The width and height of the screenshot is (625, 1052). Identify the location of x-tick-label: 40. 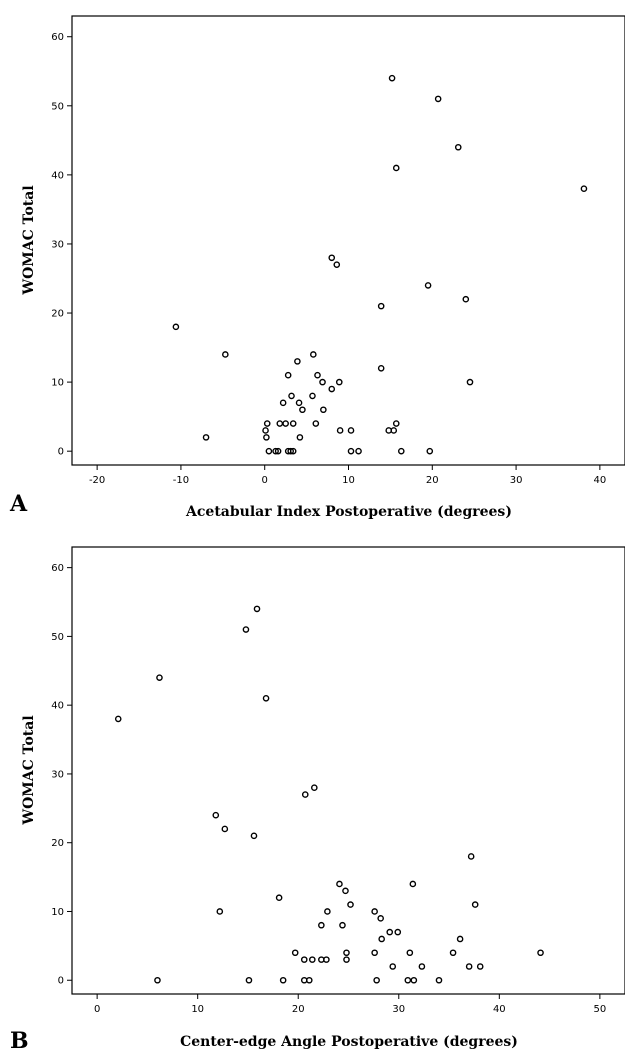
(499, 1009).